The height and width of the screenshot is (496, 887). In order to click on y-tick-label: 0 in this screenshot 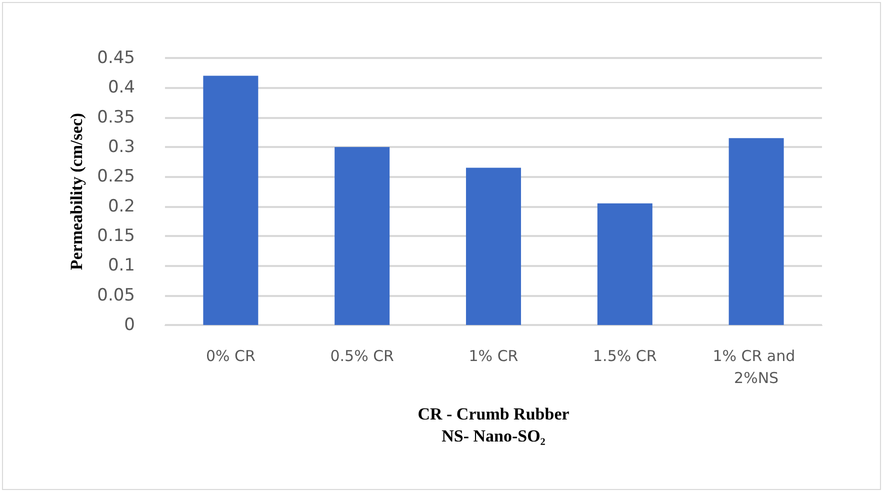, I will do `click(129, 325)`.